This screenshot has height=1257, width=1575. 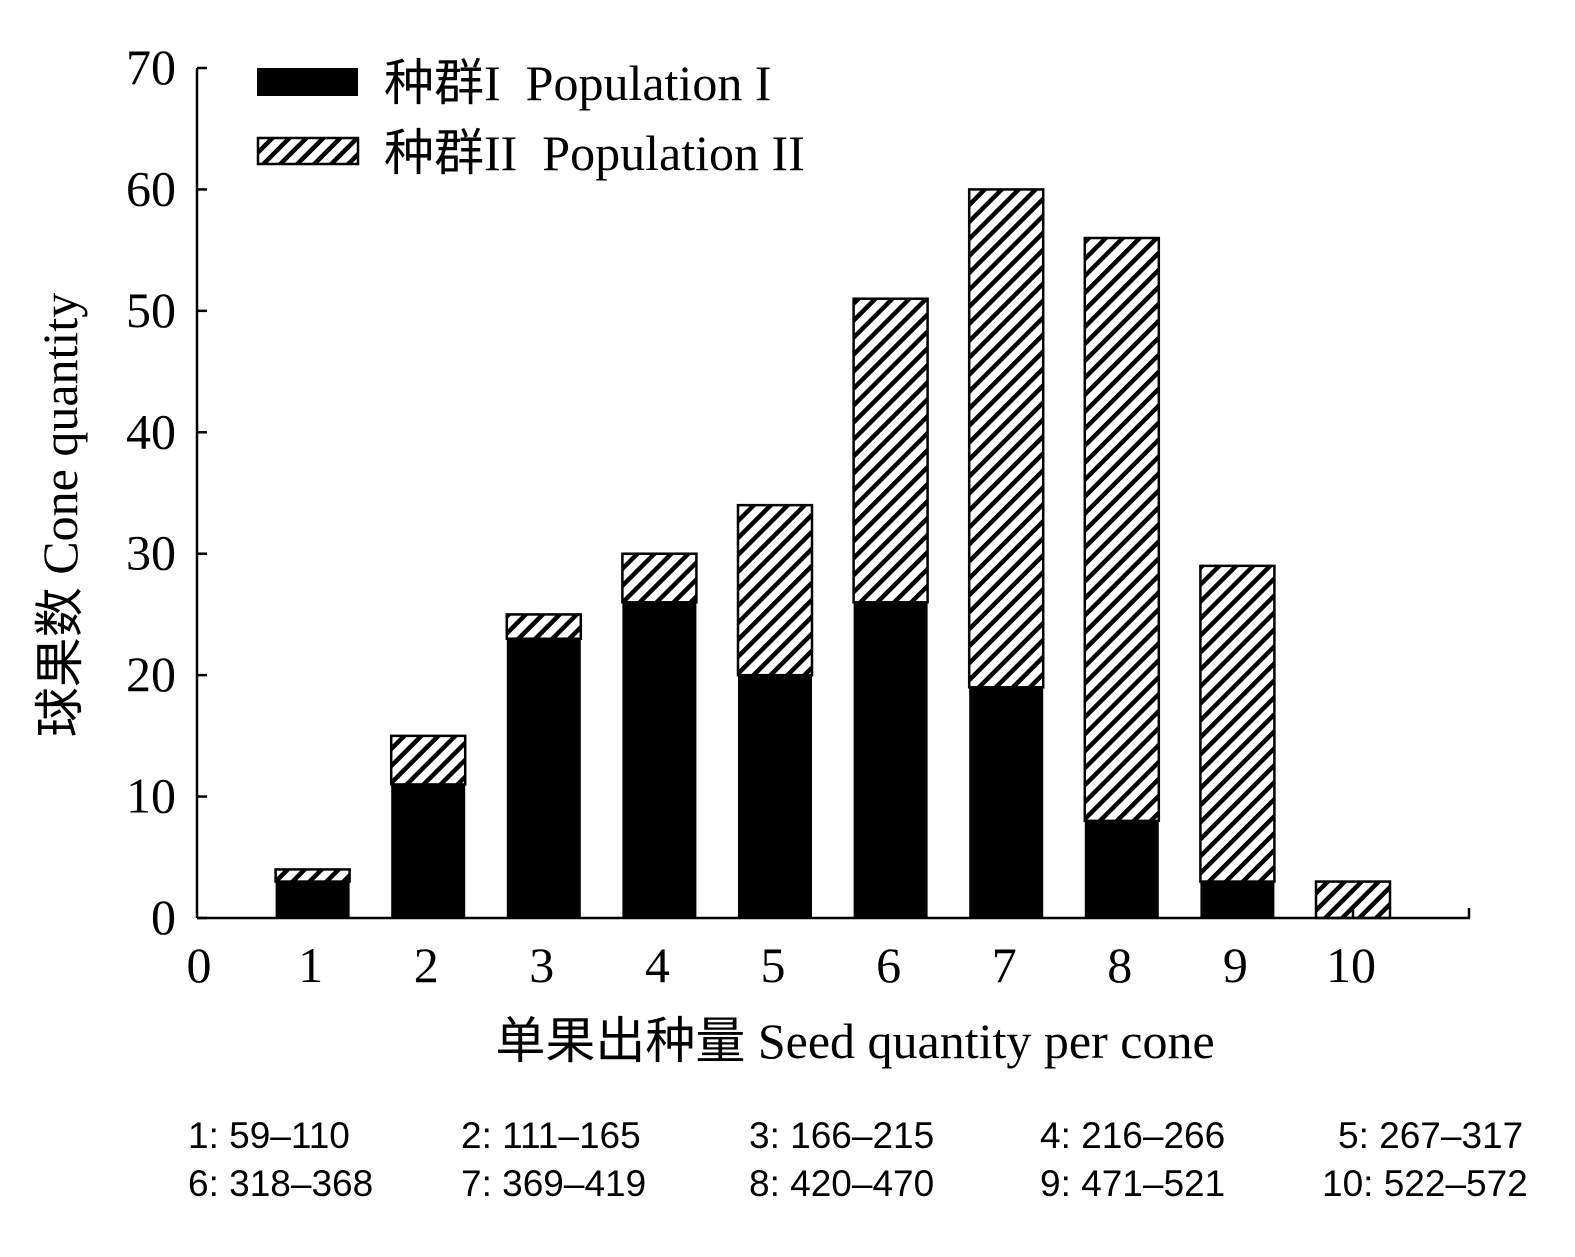 I want to click on y-tick-label: 60, so click(x=151, y=188).